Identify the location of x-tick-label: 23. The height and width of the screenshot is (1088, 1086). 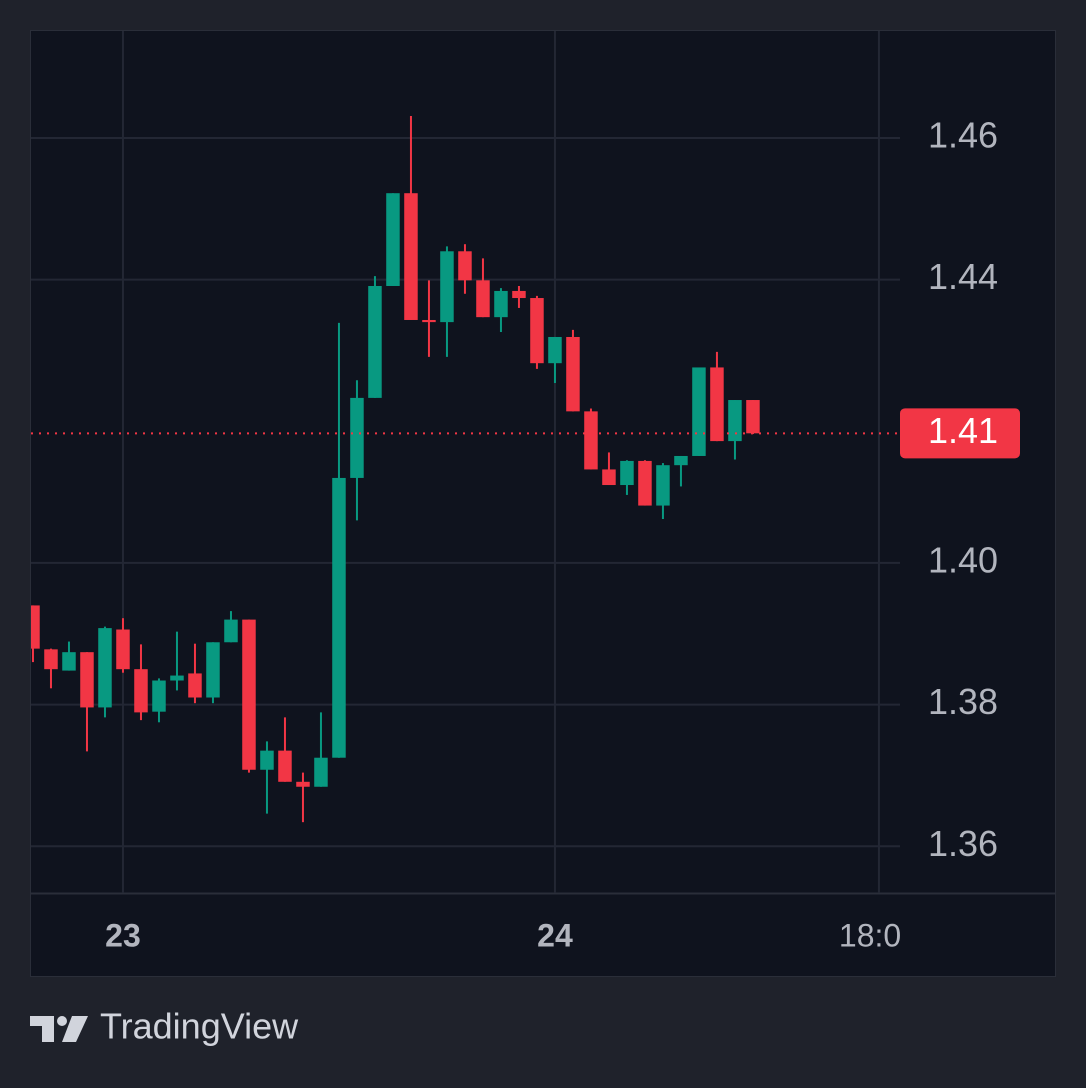
(123, 935).